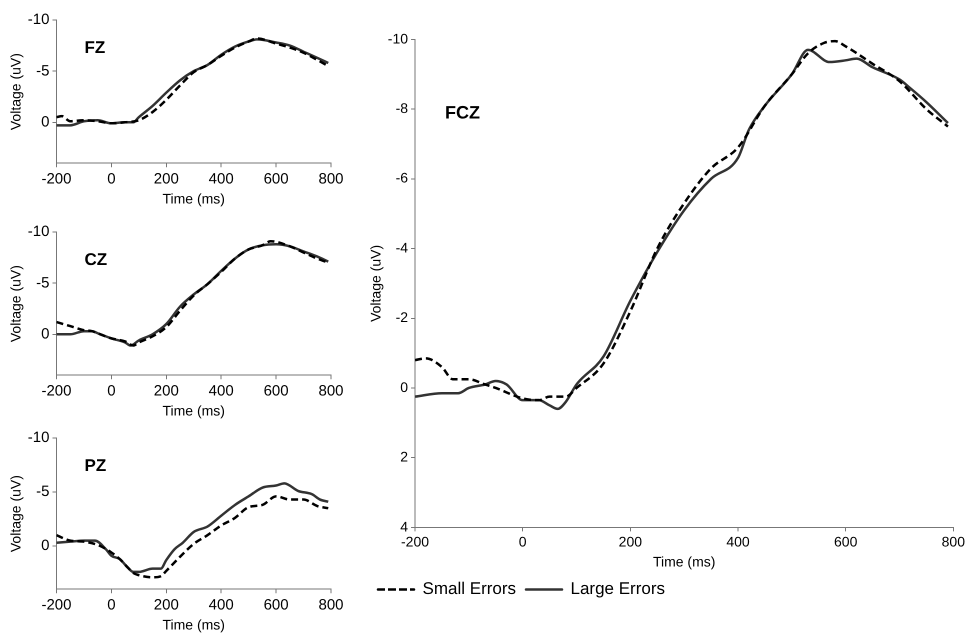 This screenshot has height=634, width=973. What do you see at coordinates (402, 247) in the screenshot?
I see `y-tick-label: -4` at bounding box center [402, 247].